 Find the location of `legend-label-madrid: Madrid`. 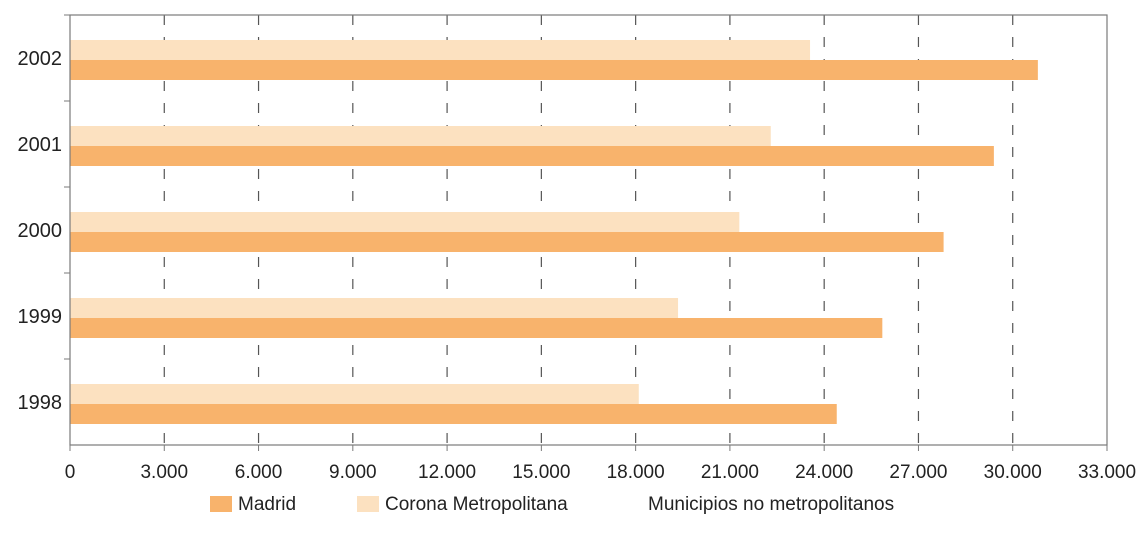

legend-label-madrid: Madrid is located at coordinates (267, 504).